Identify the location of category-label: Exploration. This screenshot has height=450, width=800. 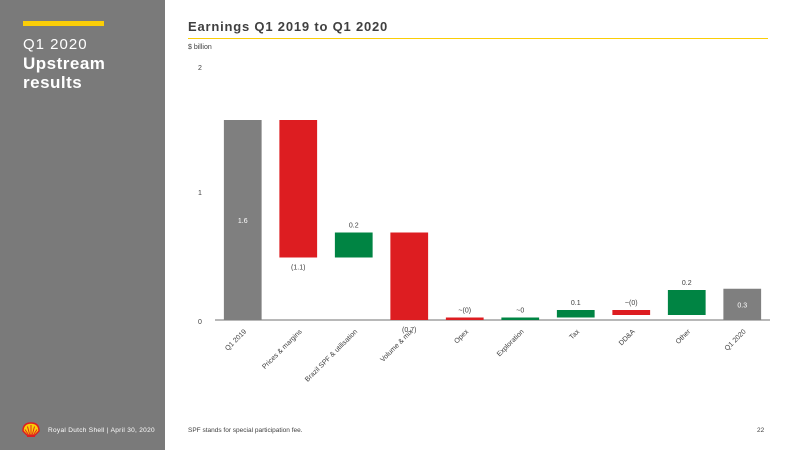
(511, 343).